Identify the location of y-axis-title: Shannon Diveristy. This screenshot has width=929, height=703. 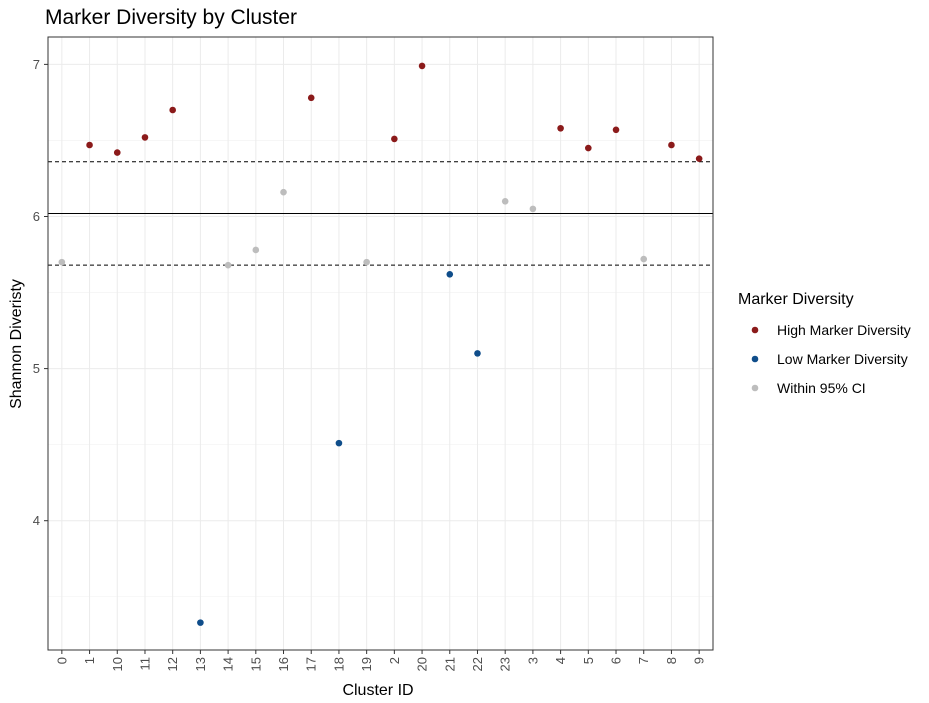
(16, 344).